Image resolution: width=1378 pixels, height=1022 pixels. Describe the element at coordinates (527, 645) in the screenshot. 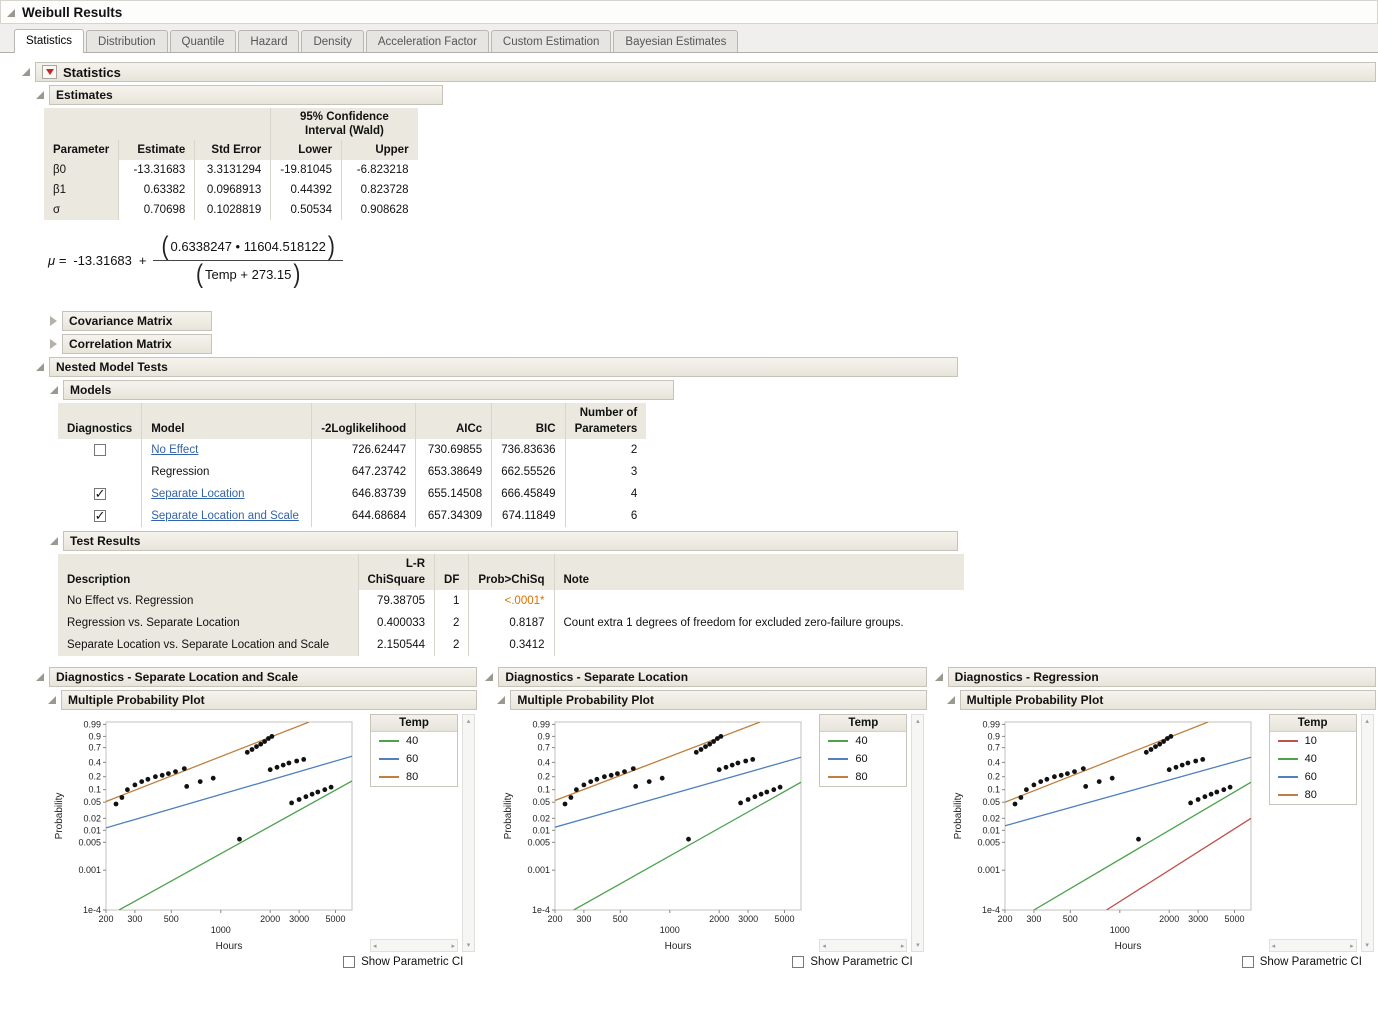

I see `prob-value: 0.3412` at that location.